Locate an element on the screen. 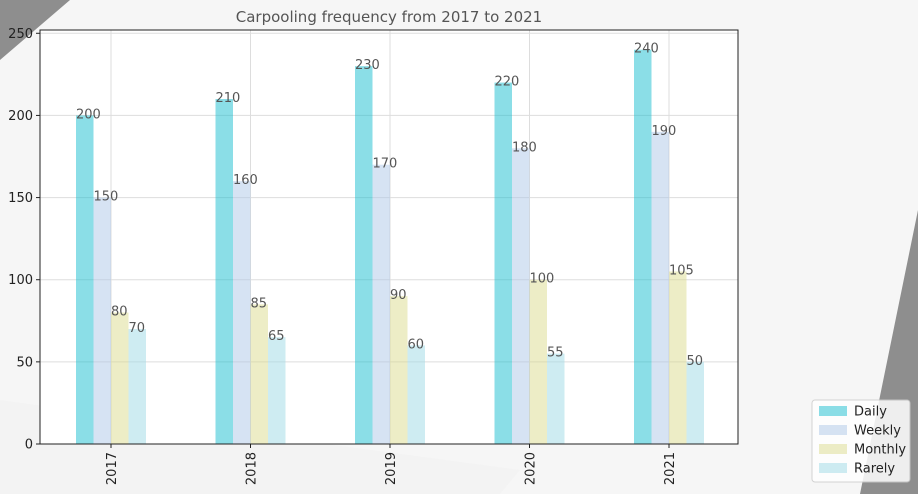 The width and height of the screenshot is (918, 494). bar-value-label: 180 is located at coordinates (524, 147).